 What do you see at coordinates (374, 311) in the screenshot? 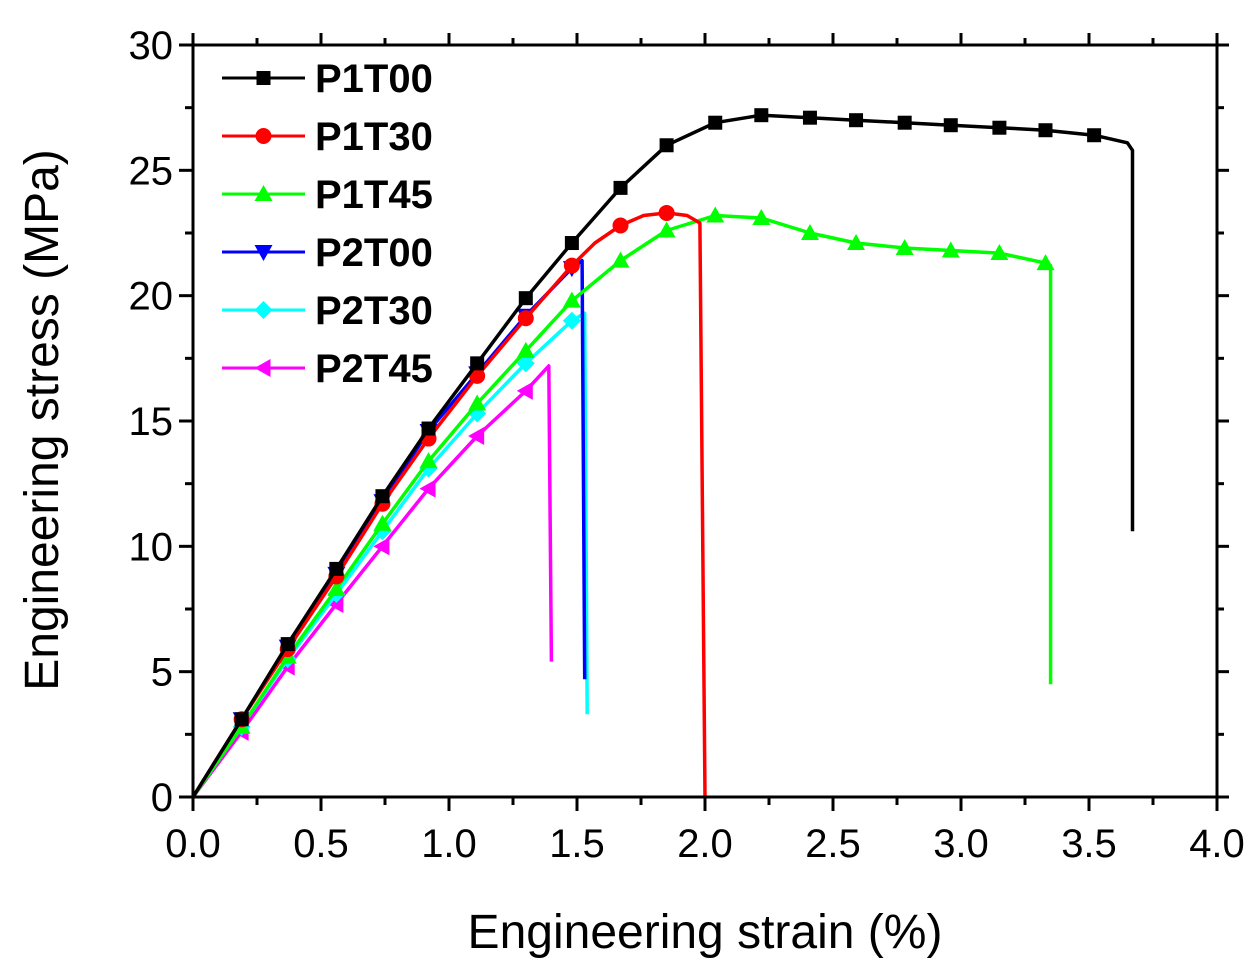
I see `legend-label-p2t30: P2T30` at bounding box center [374, 311].